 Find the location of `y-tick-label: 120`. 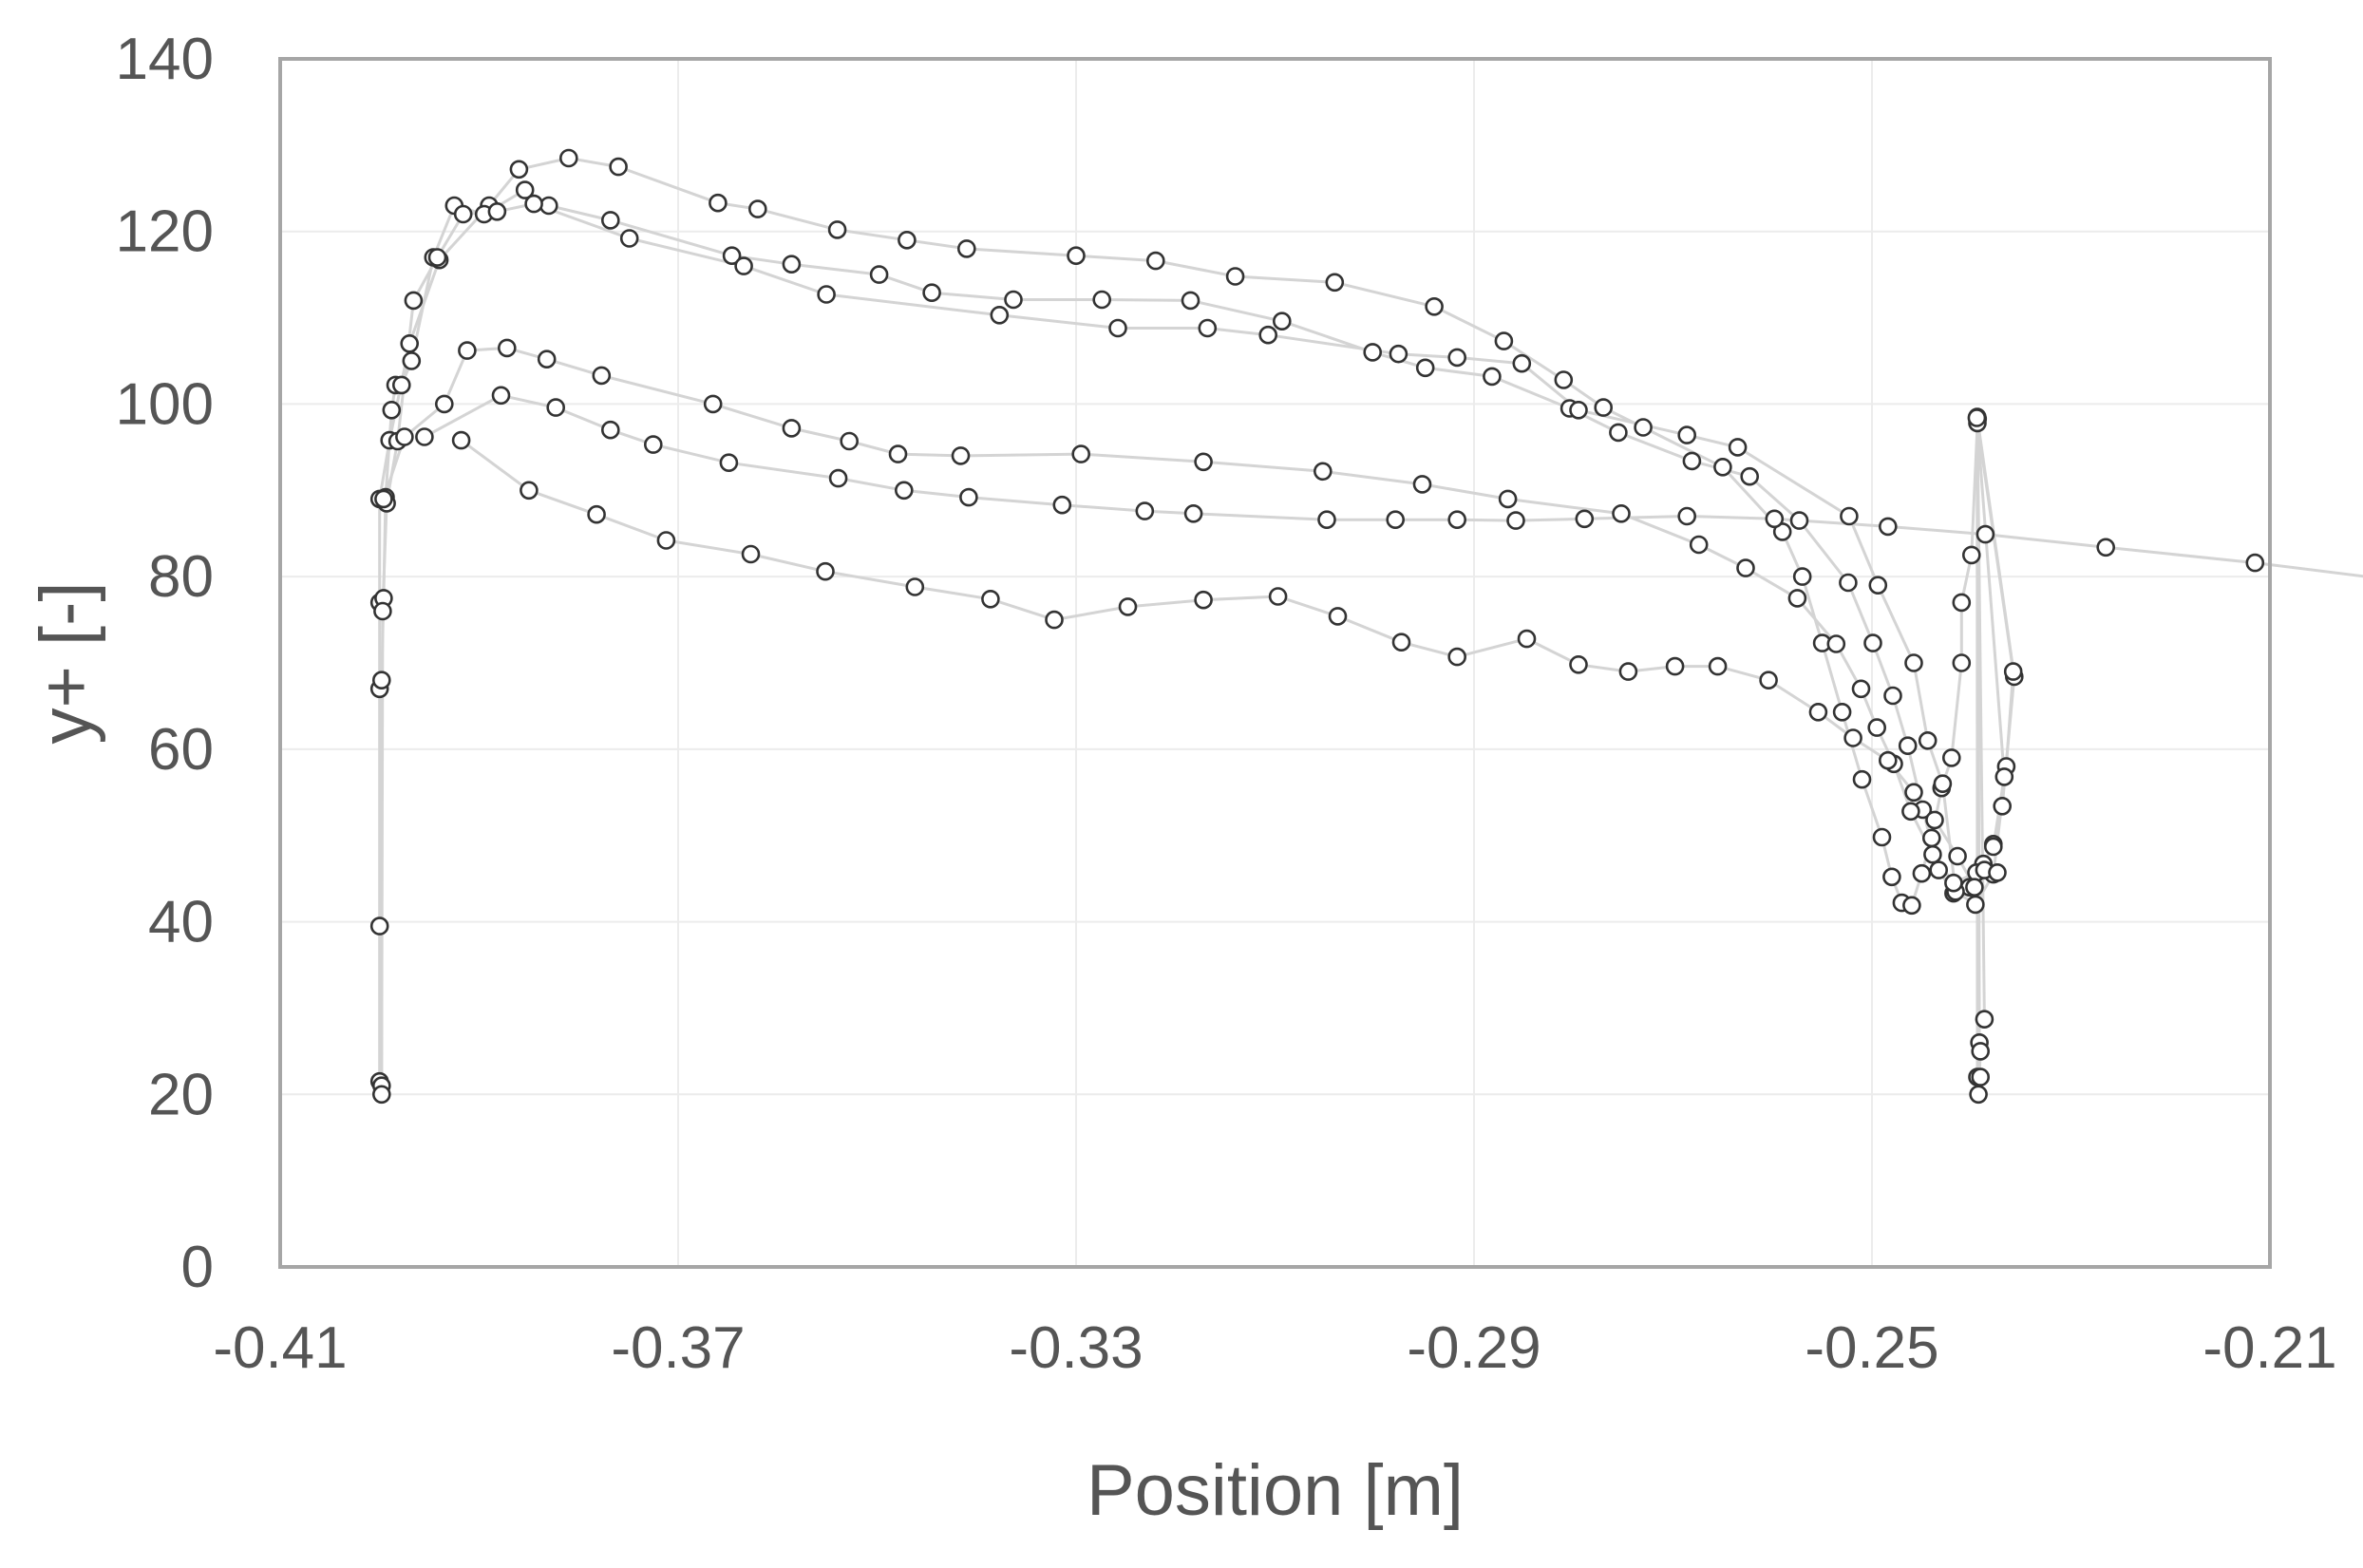

y-tick-label: 120 is located at coordinates (165, 232).